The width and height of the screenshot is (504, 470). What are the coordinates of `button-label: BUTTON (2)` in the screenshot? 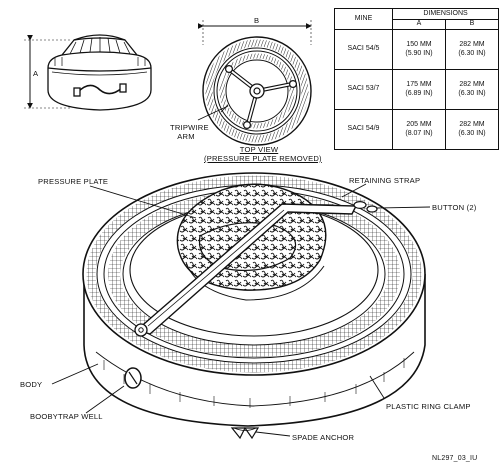 It's located at (454, 207).